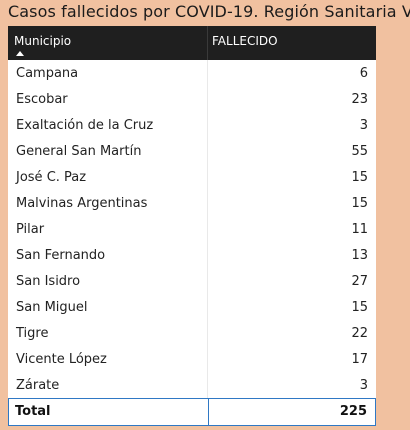 The width and height of the screenshot is (410, 430). Describe the element at coordinates (359, 255) in the screenshot. I see `fallecido-cell: 13` at that location.